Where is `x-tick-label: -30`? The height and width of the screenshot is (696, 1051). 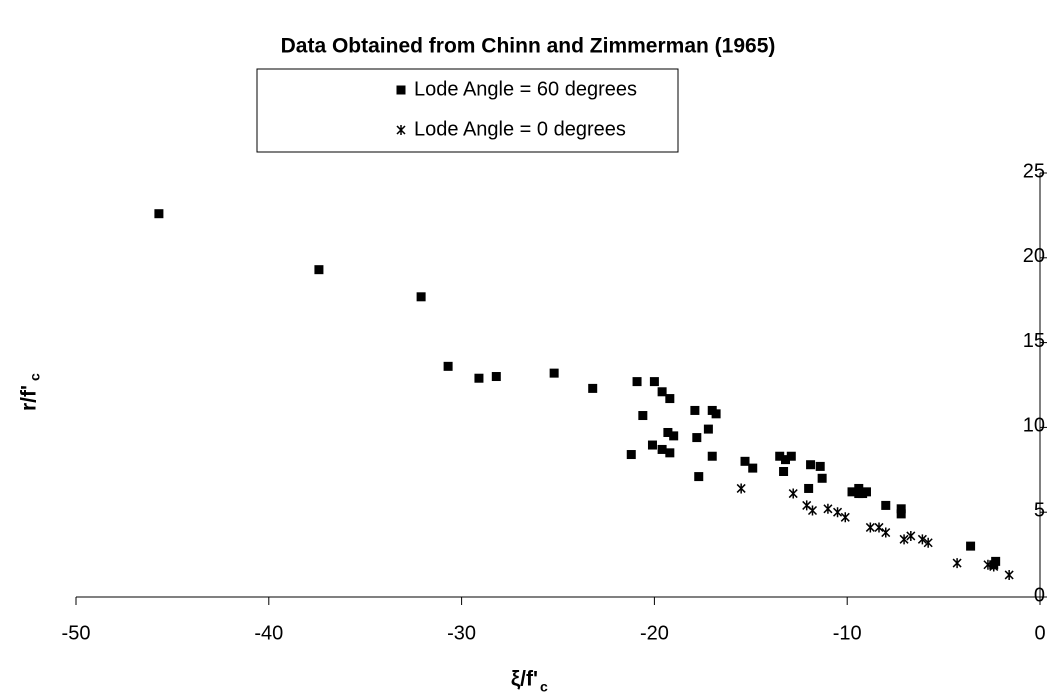
x-tick-label: -30 is located at coordinates (461, 633).